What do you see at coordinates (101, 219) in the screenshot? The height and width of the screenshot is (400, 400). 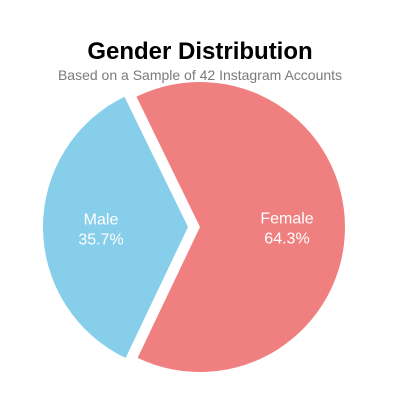 I see `slice-label-male: Male` at bounding box center [101, 219].